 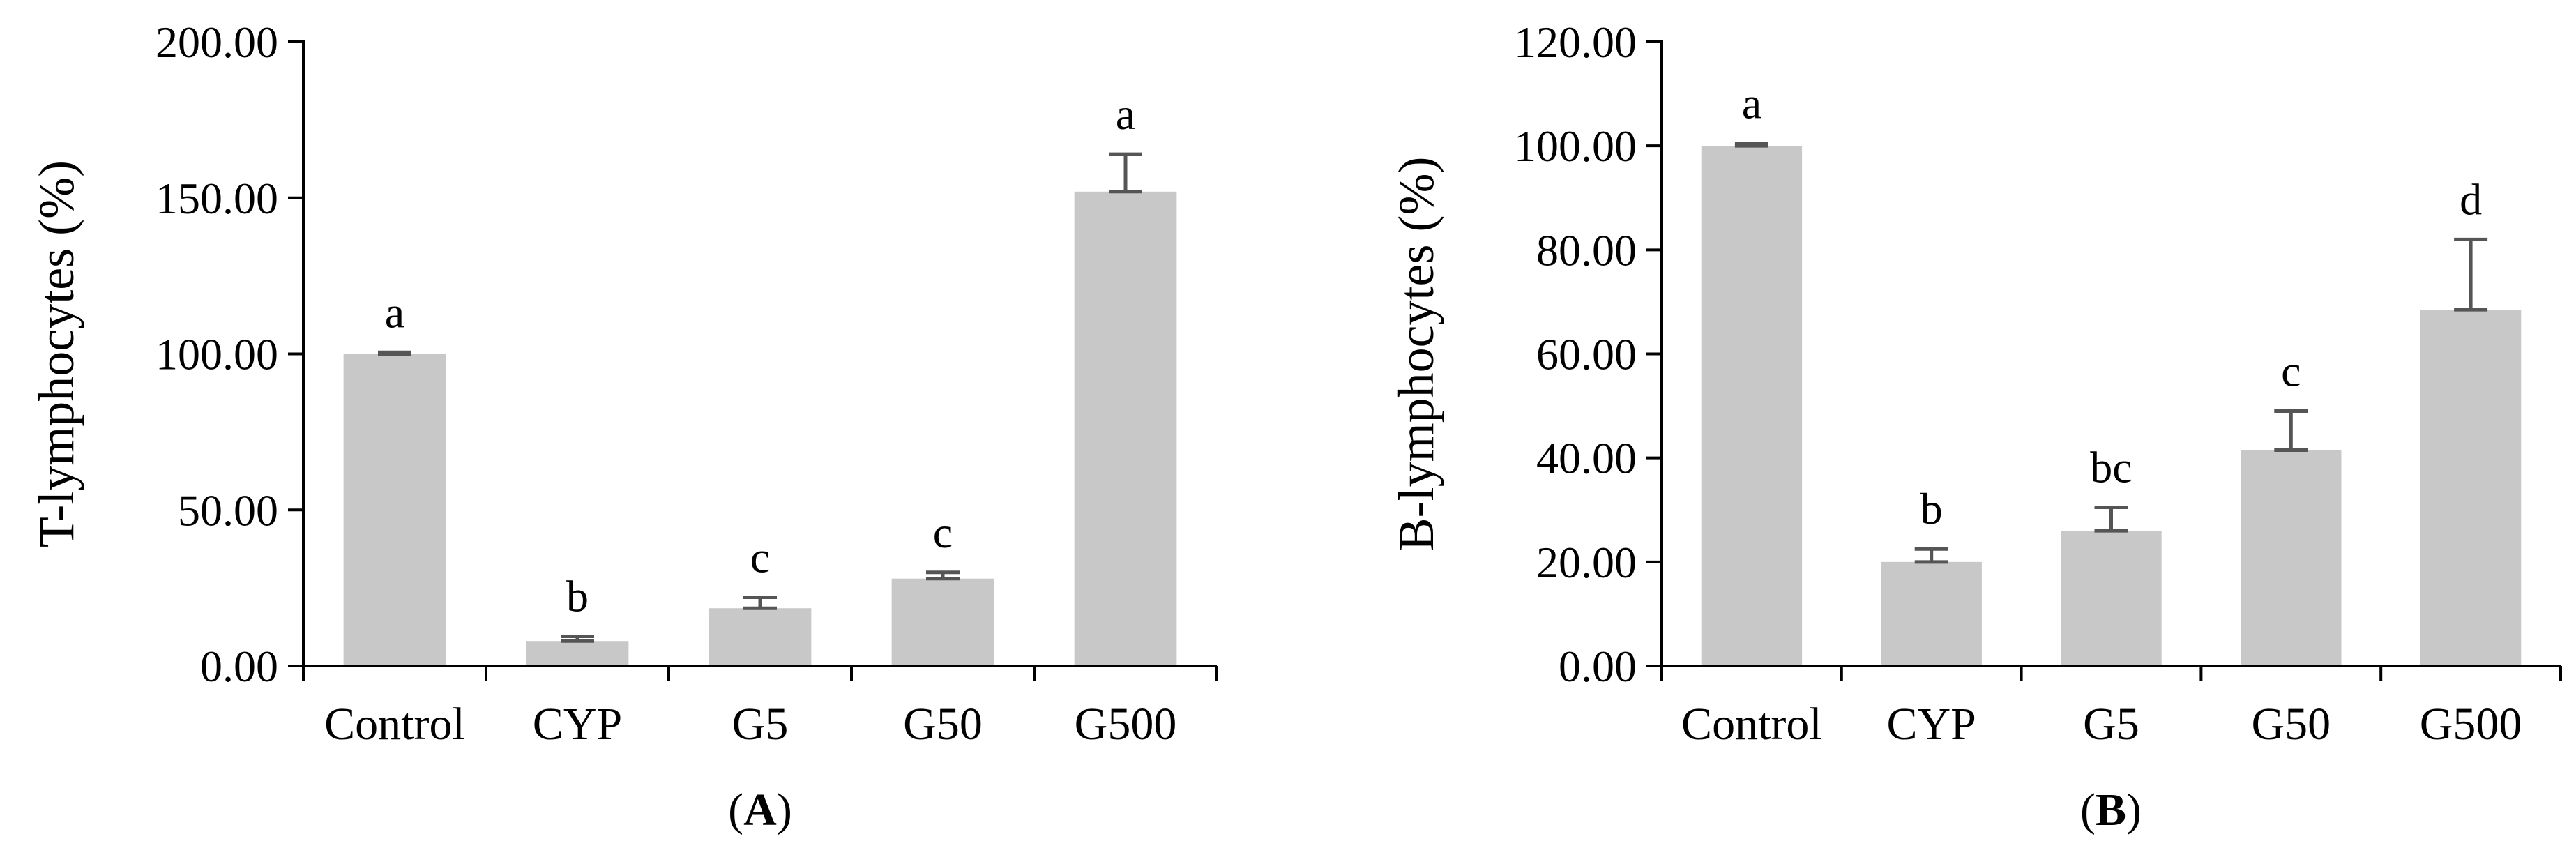 I want to click on significance-label: bc, so click(x=2111, y=467).